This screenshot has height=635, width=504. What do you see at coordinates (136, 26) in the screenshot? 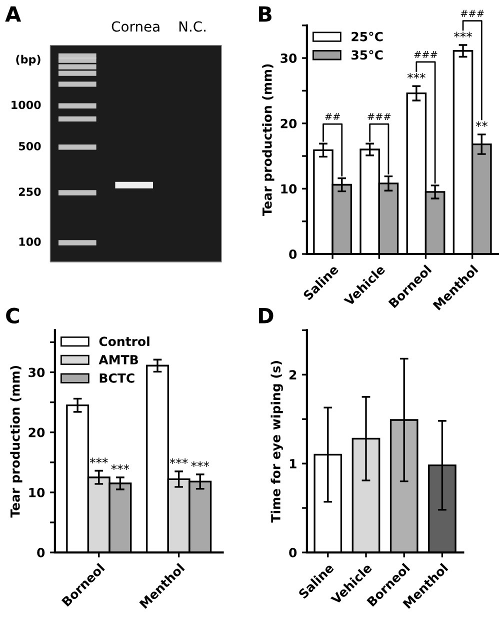
I see `text: Cornea` at bounding box center [136, 26].